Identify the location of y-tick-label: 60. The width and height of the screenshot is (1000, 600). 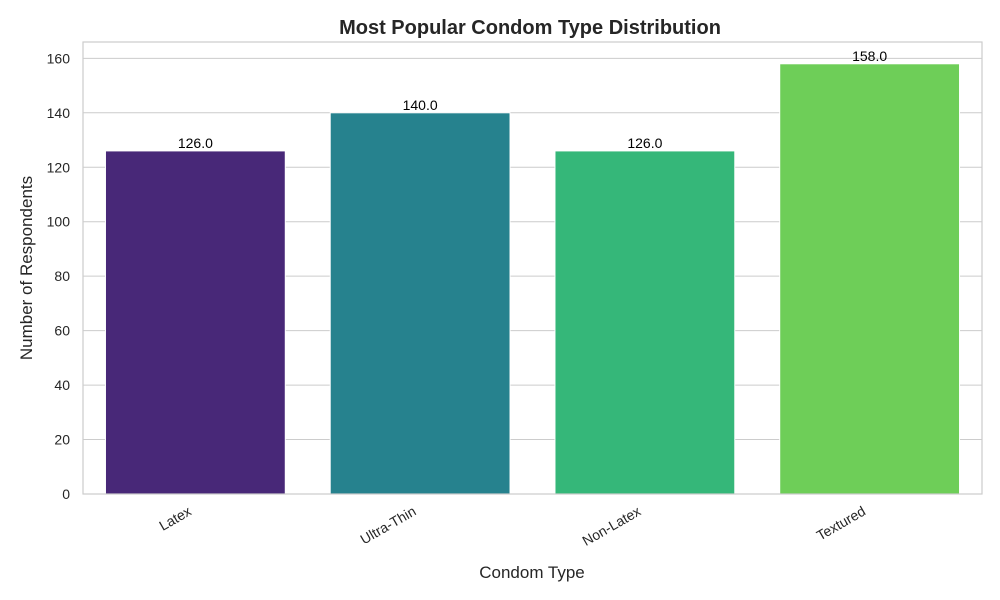
(62, 331).